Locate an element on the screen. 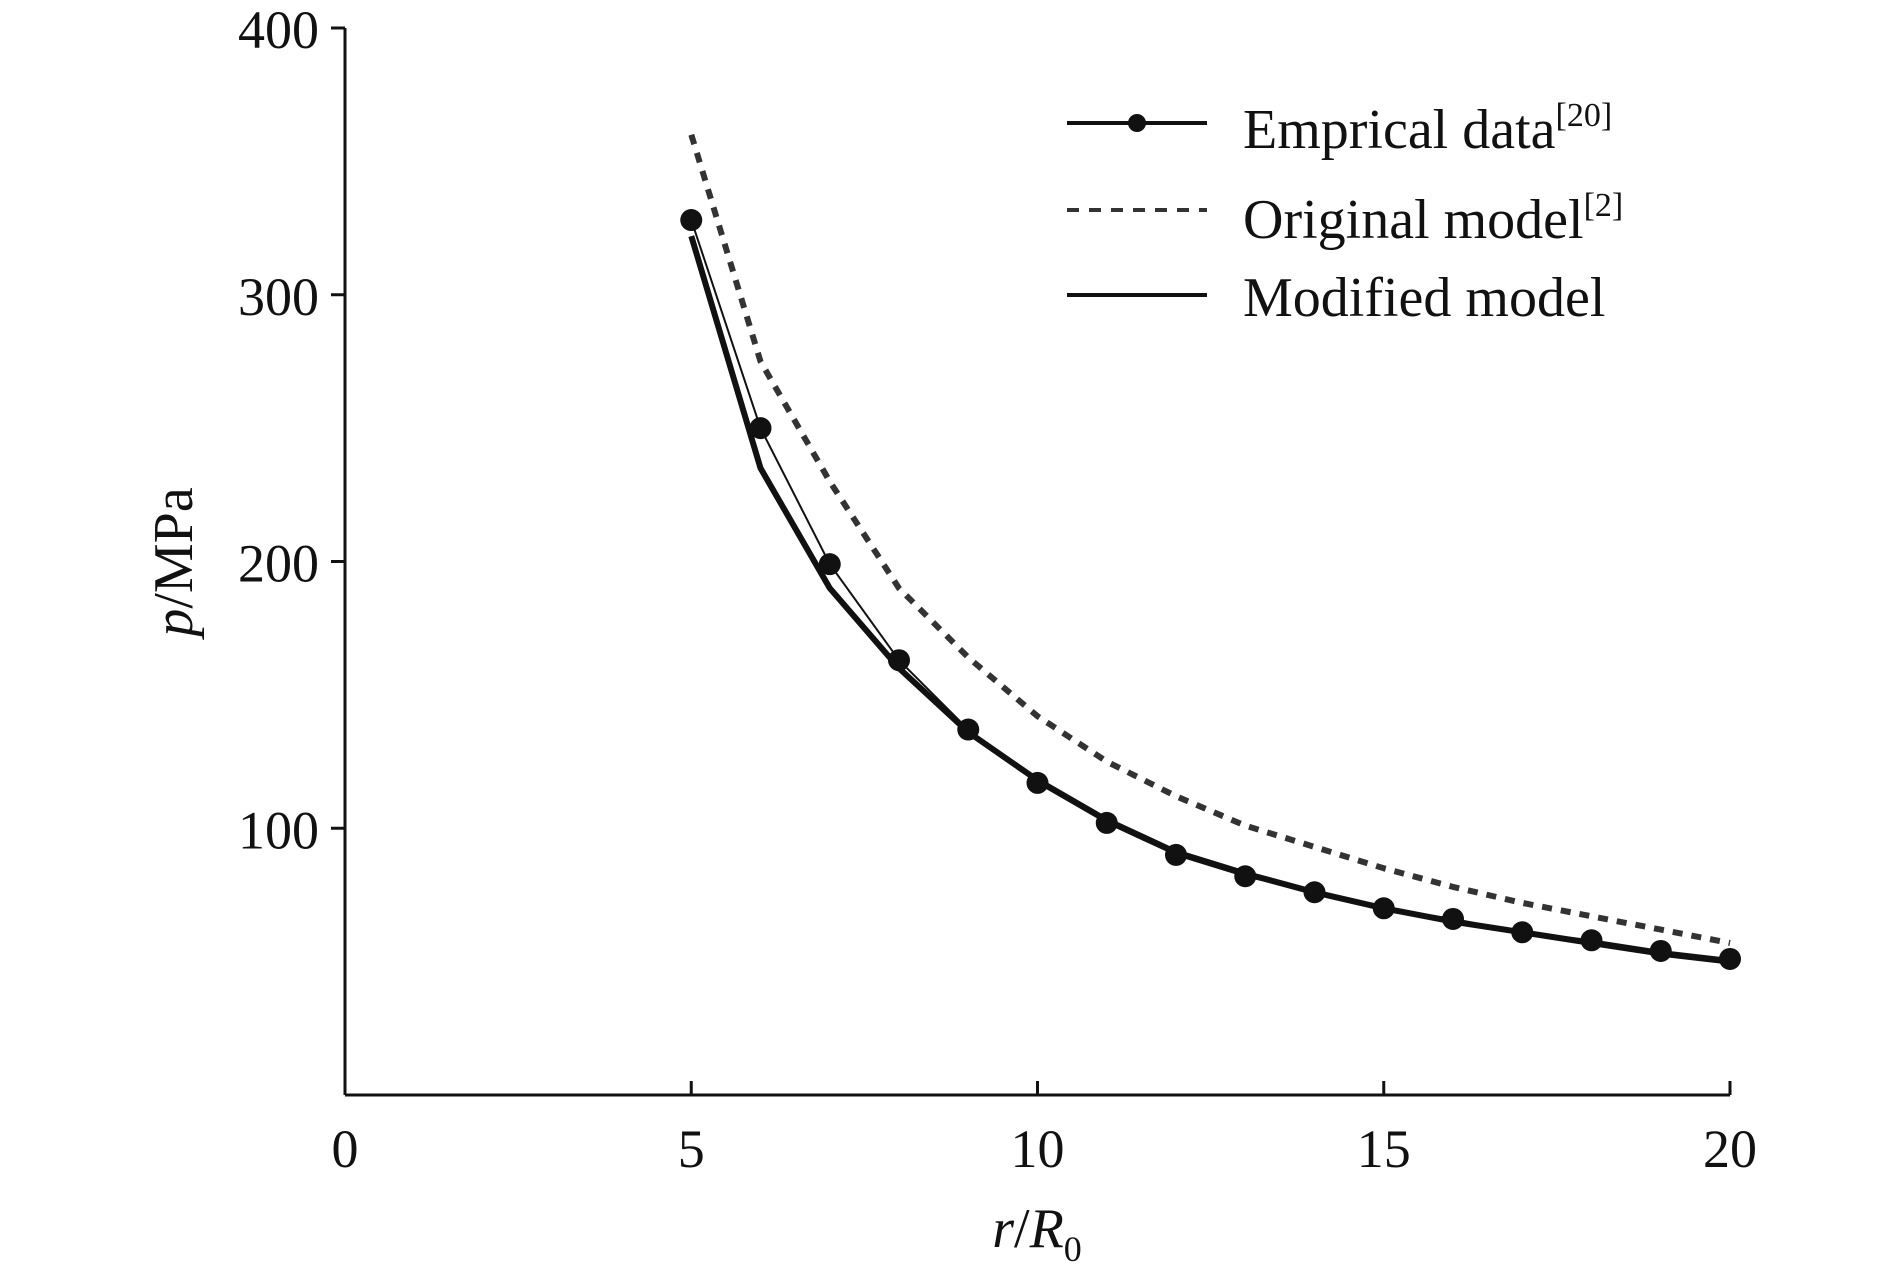  legend-label-empirical: Emprical data[20] is located at coordinates (1427, 129).